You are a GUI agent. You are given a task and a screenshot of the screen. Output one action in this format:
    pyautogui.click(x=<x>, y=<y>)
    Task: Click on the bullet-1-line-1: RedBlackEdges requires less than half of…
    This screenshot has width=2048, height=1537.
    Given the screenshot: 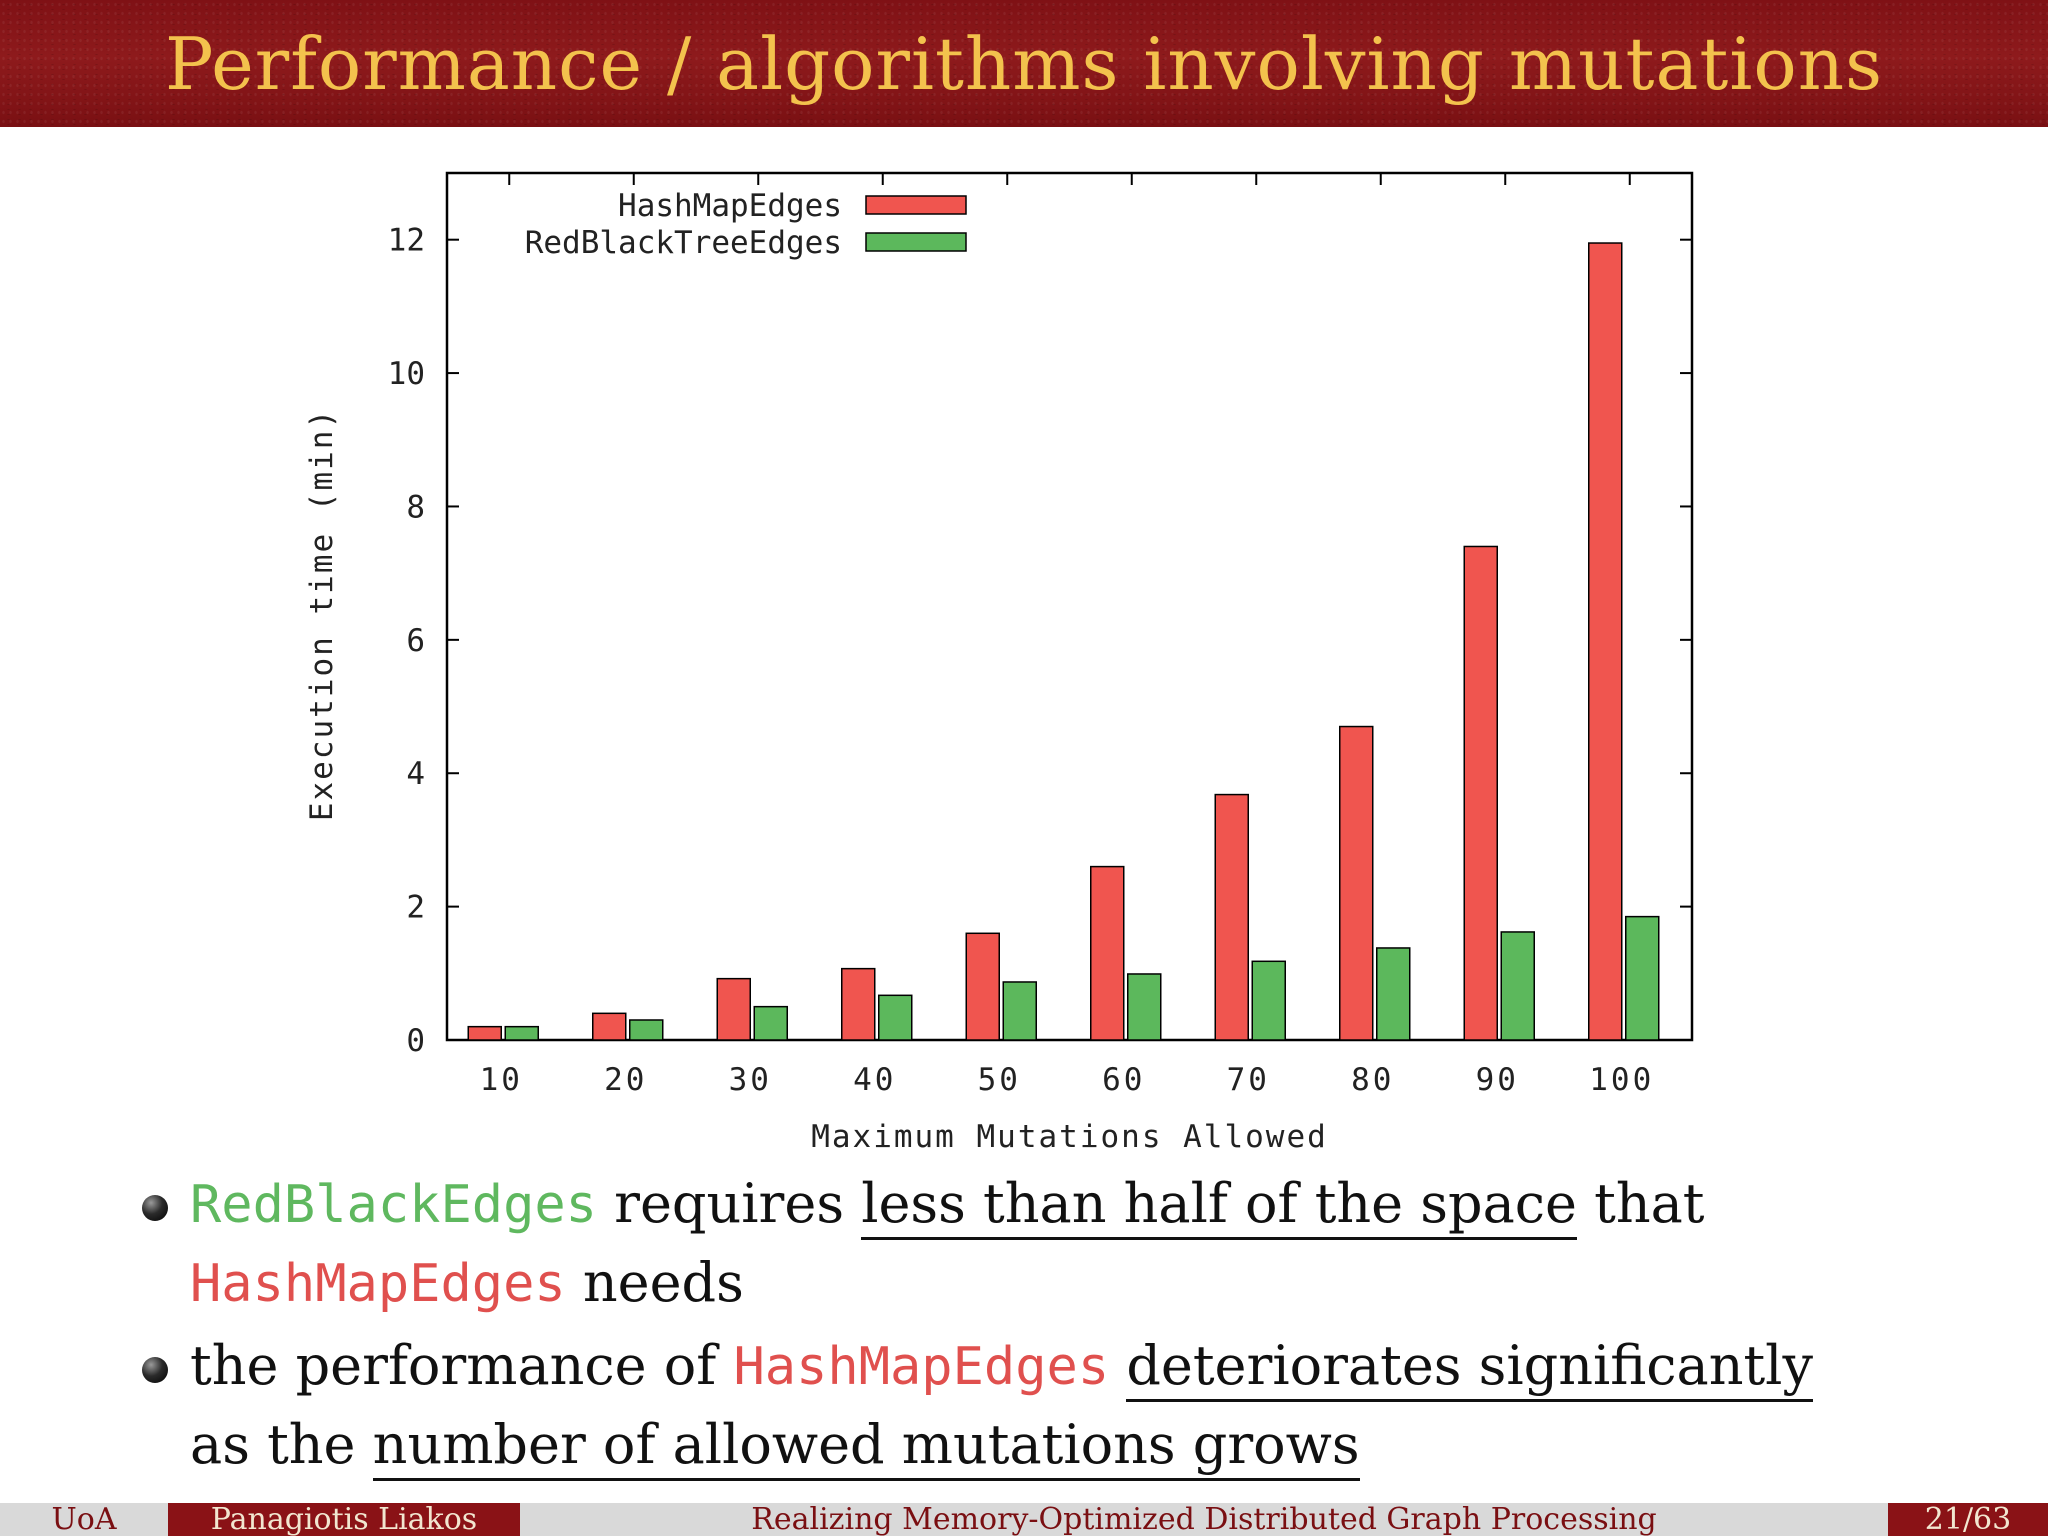 What is the action you would take?
    pyautogui.click(x=1046, y=1204)
    